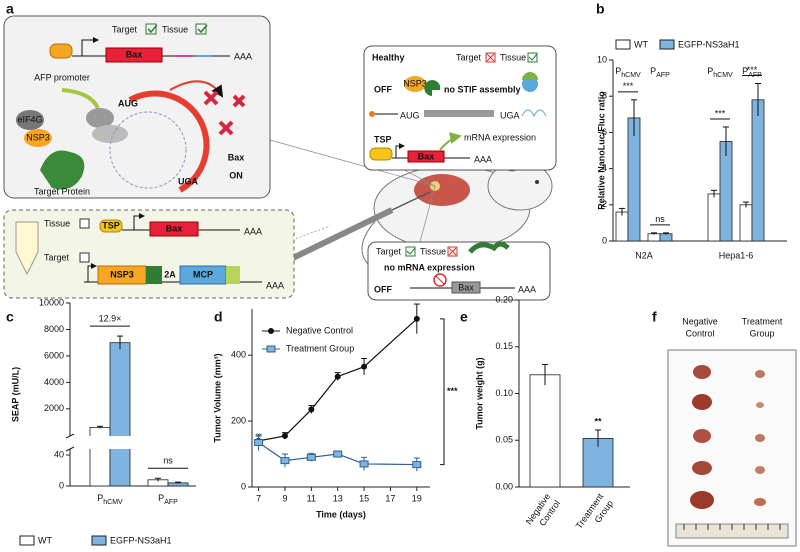  I want to click on panel-label: a, so click(10, 9).